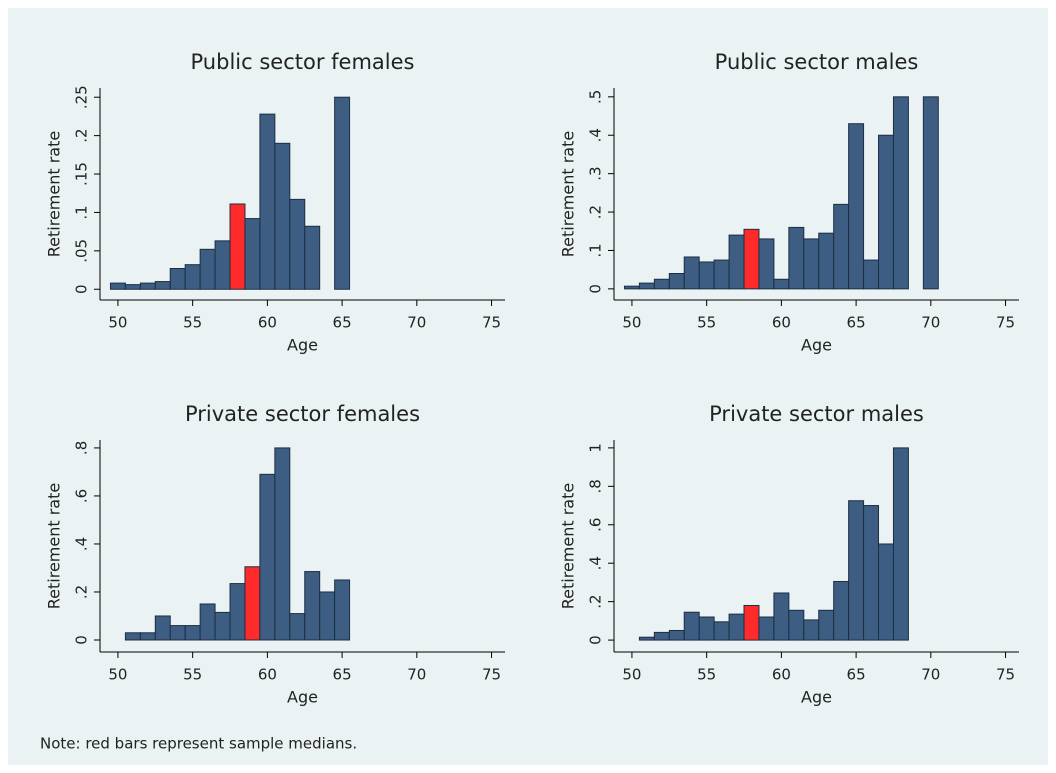 The width and height of the screenshot is (1056, 773). I want to click on note: Note: red bars represent sample medians., so click(198, 744).